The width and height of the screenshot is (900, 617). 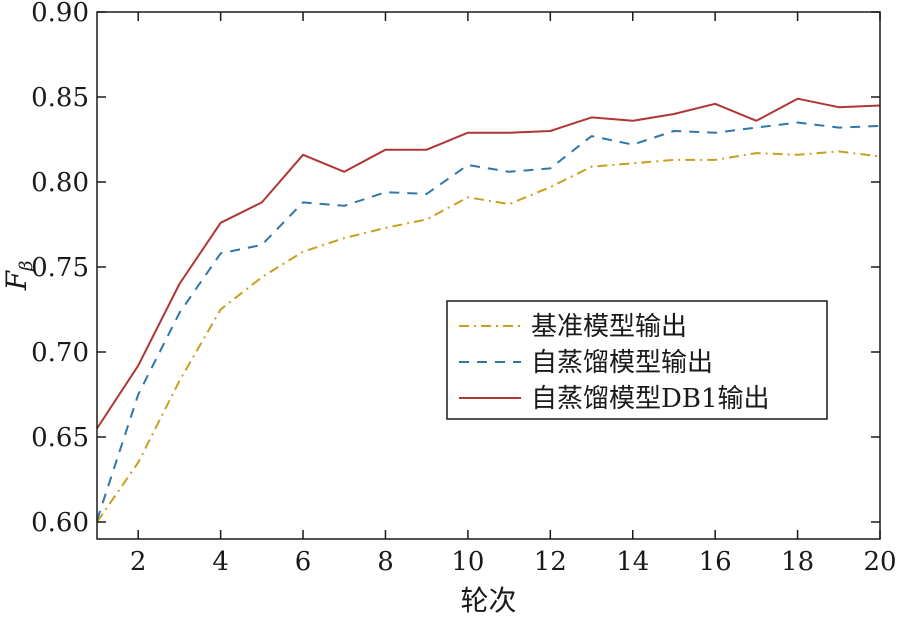 What do you see at coordinates (385, 562) in the screenshot?
I see `x-tick-label: 8` at bounding box center [385, 562].